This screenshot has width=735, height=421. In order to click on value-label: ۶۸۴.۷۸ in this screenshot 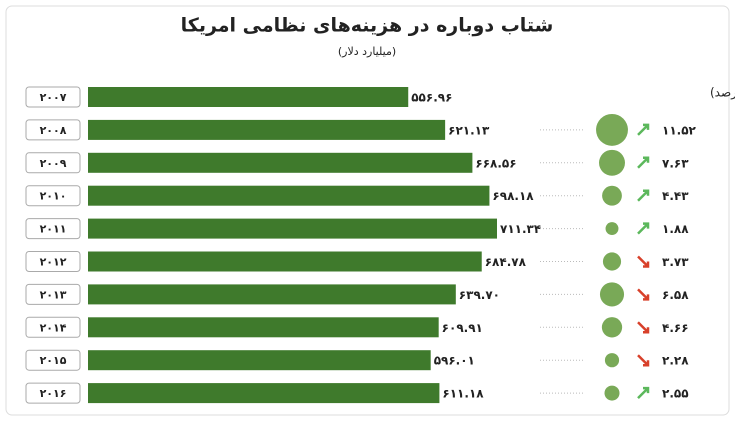, I will do `click(506, 262)`.